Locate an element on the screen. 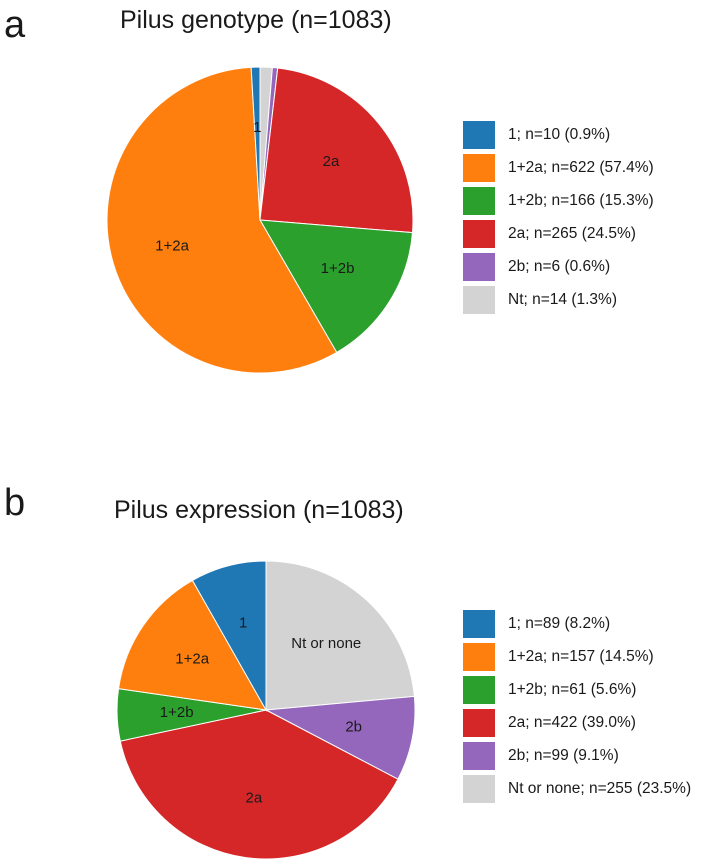 The width and height of the screenshot is (708, 860). slice-label-2b: 2b is located at coordinates (353, 726).